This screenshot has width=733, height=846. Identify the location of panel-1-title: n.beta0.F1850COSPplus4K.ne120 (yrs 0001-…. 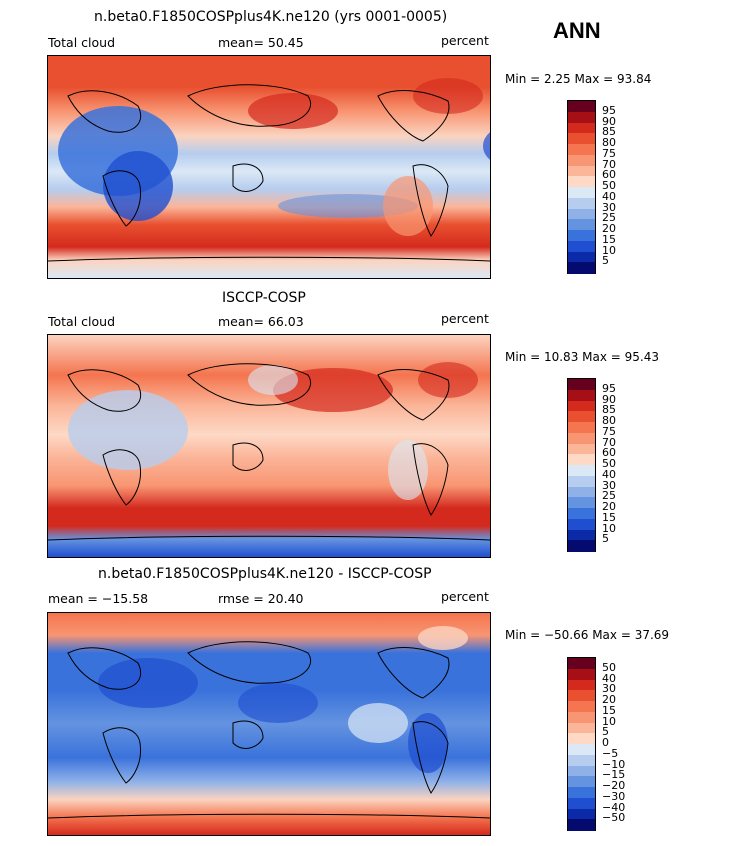
(271, 17).